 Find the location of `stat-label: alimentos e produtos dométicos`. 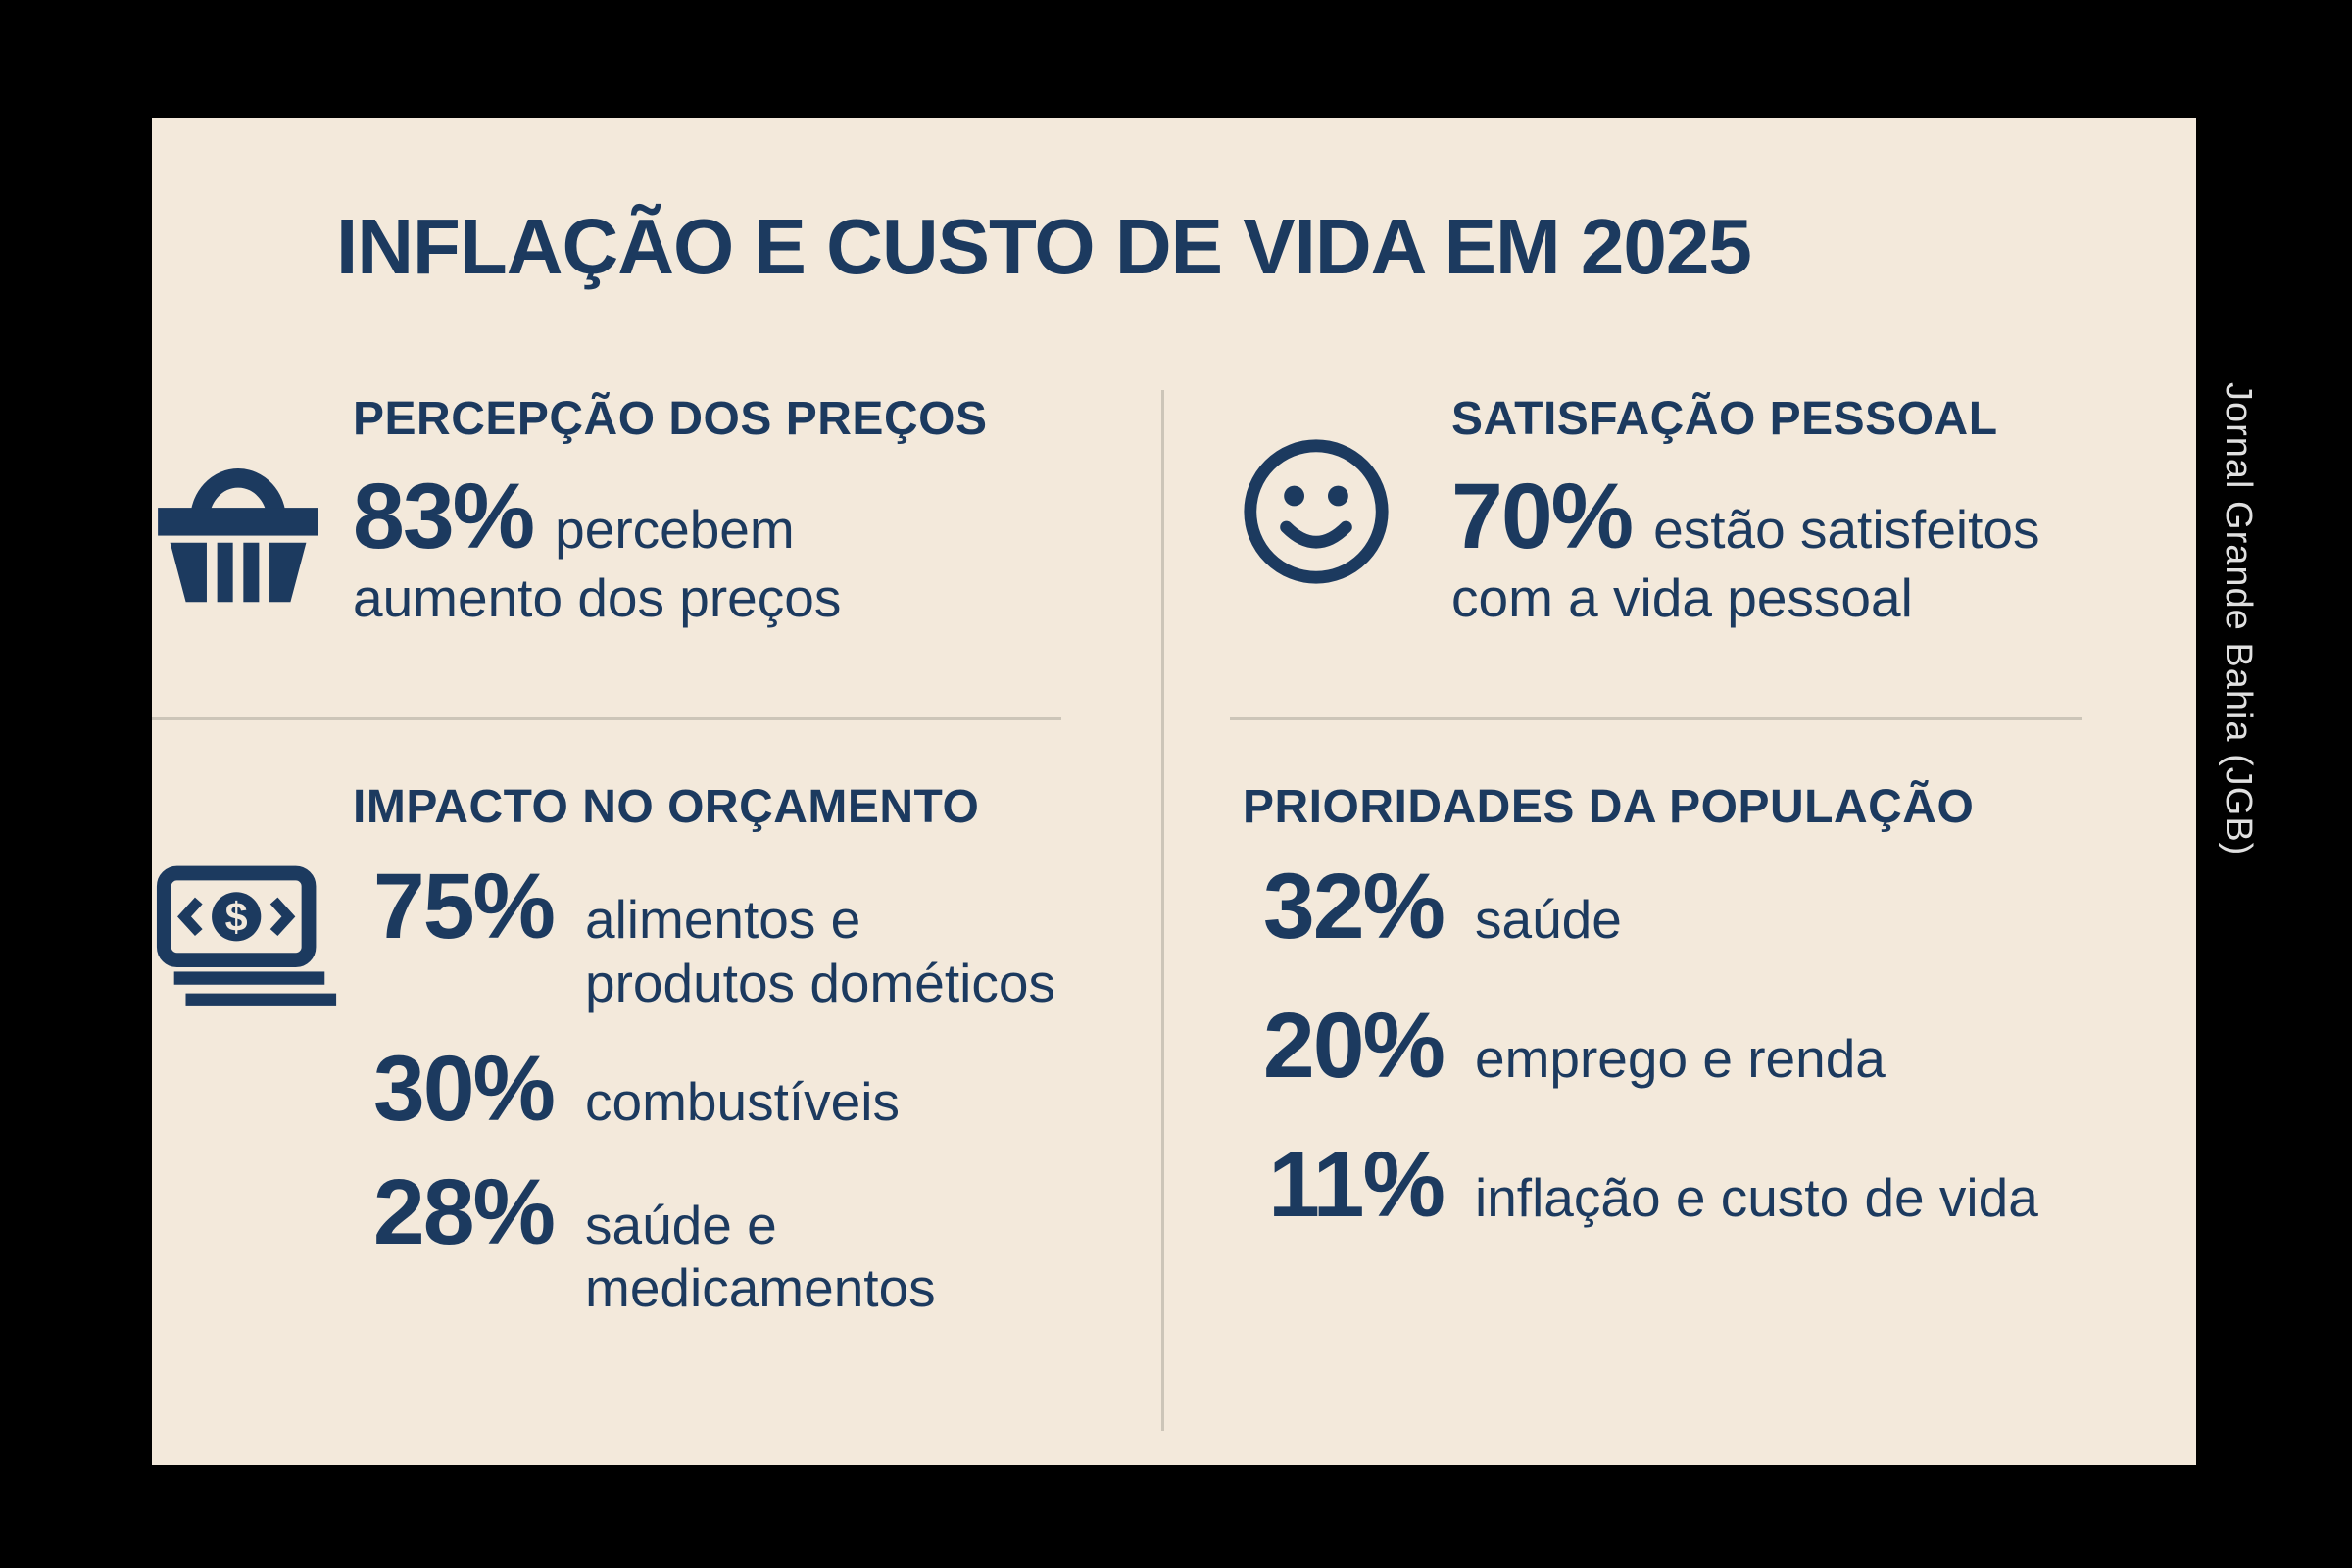

stat-label: alimentos e produtos dométicos is located at coordinates (820, 951).